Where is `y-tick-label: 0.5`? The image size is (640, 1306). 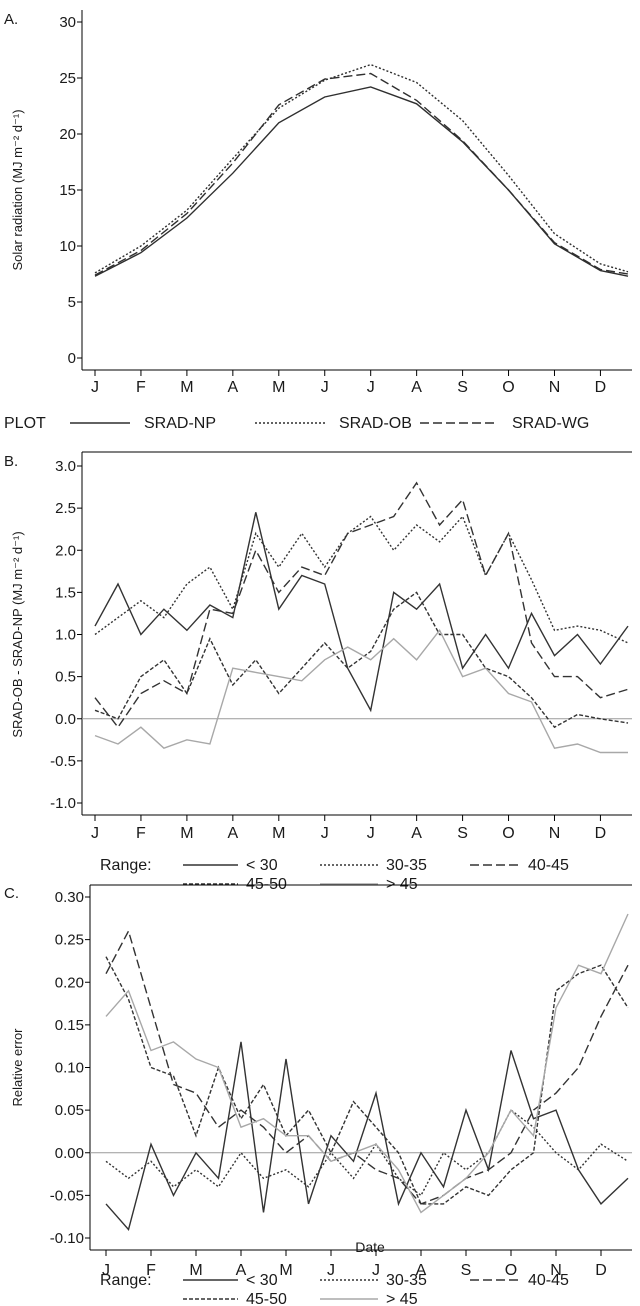 y-tick-label: 0.5 is located at coordinates (65, 677).